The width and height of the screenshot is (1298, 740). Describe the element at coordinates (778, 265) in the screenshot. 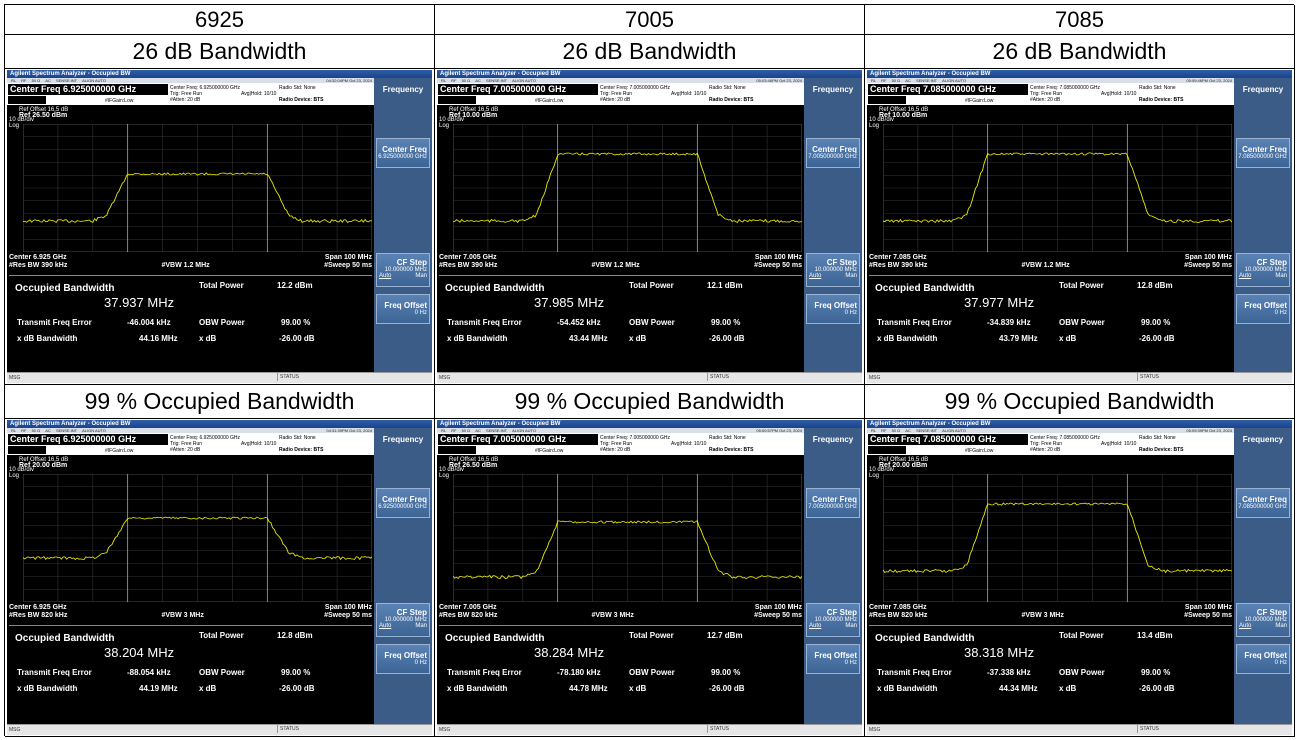

I see `sweep-label: #Sweep 50 ms` at that location.